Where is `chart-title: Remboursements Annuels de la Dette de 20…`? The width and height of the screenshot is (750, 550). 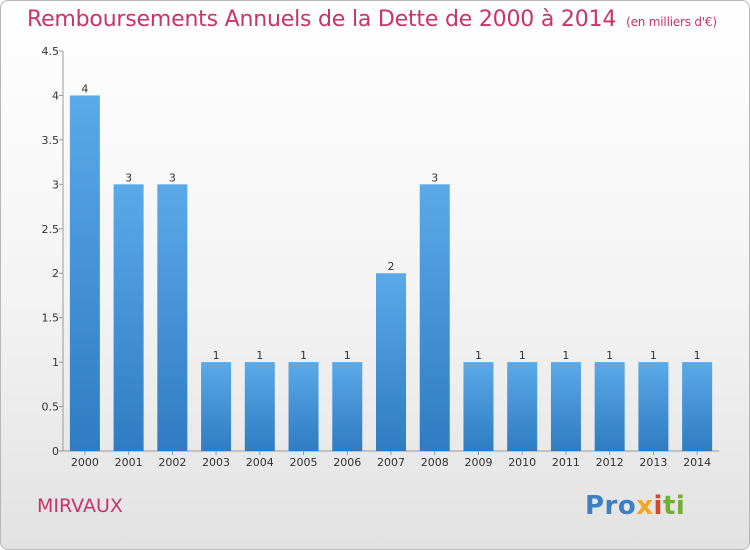
chart-title: Remboursements Annuels de la Dette de 20… is located at coordinates (372, 19).